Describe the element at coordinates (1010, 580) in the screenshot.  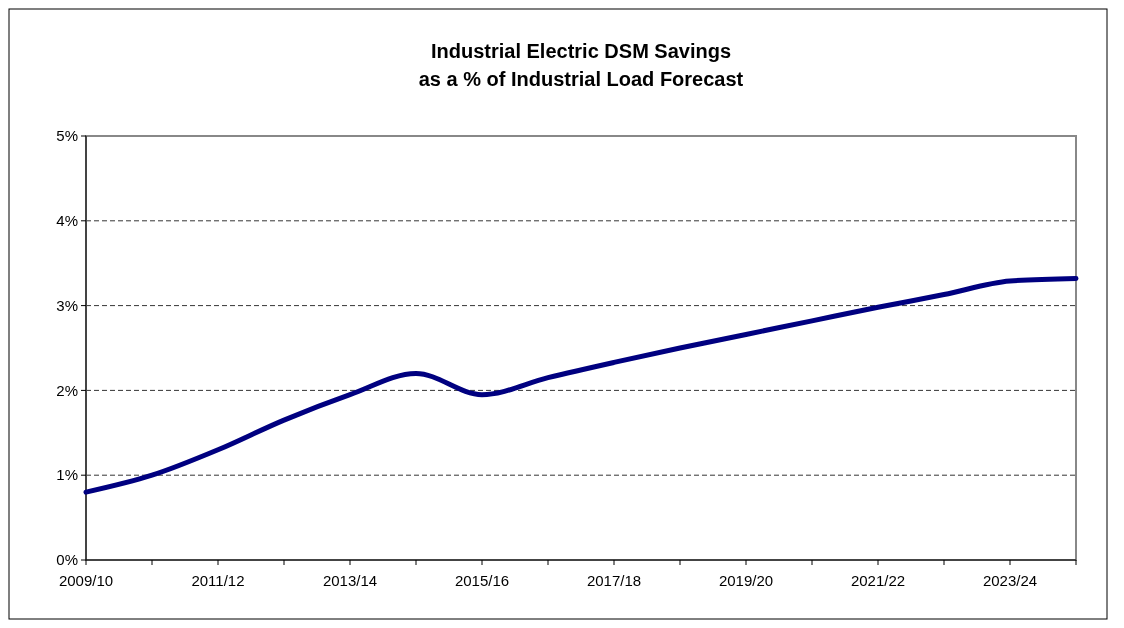
I see `x-tick-label: 2023/24` at that location.